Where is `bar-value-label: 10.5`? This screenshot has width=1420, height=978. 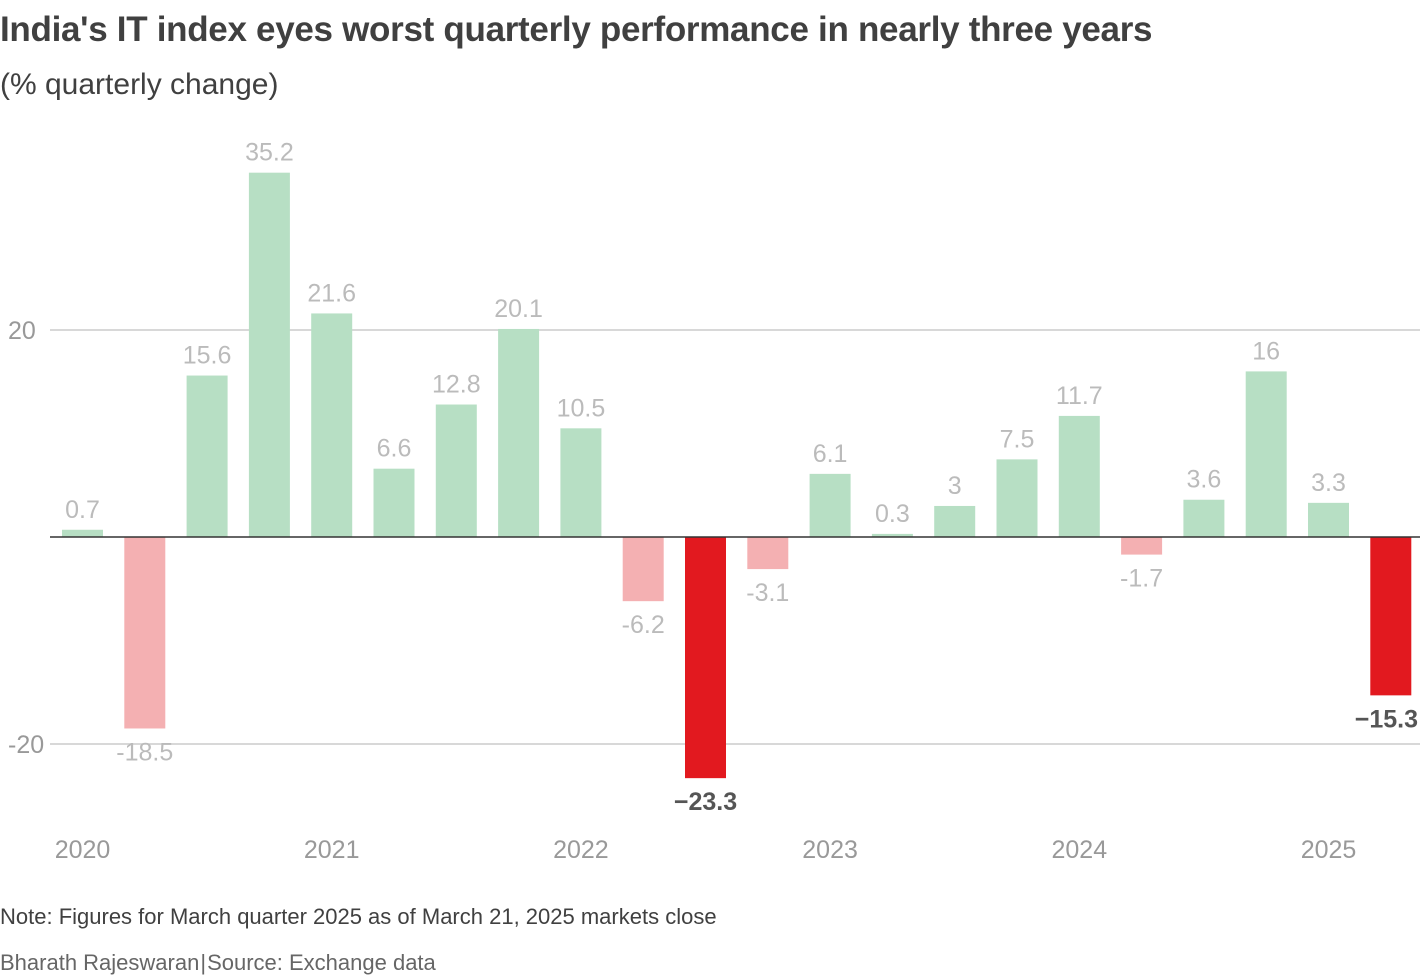
bar-value-label: 10.5 is located at coordinates (581, 408).